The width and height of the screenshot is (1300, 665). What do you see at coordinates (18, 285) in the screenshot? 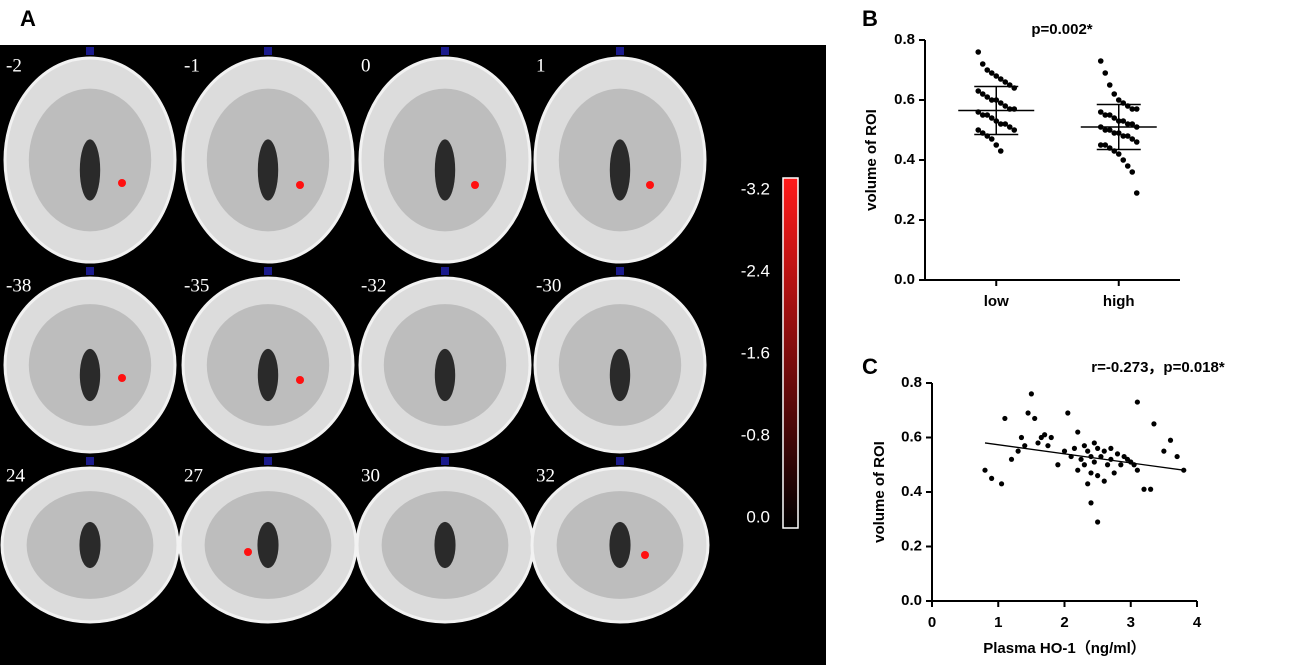
I see `slice-label: -38` at bounding box center [18, 285].